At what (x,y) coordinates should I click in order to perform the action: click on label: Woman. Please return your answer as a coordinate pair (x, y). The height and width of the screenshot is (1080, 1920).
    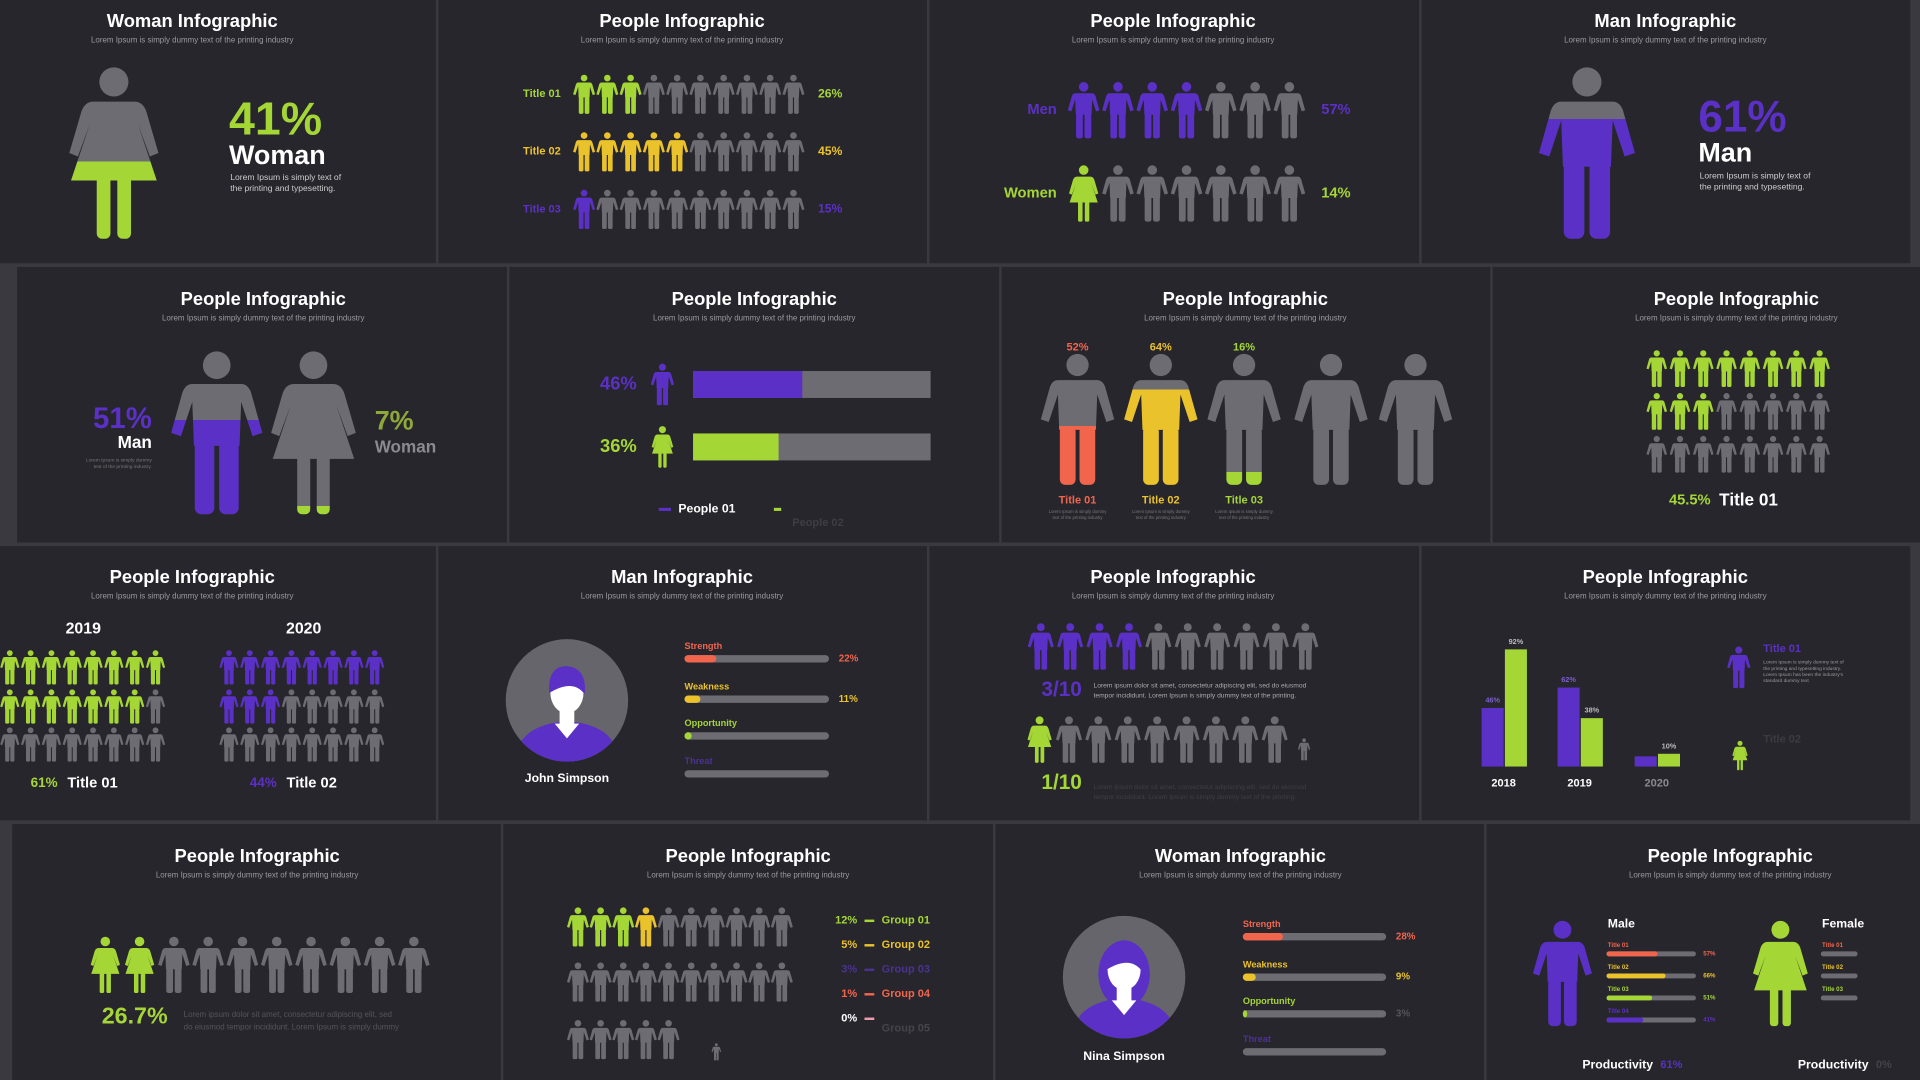
    Looking at the image, I should click on (406, 447).